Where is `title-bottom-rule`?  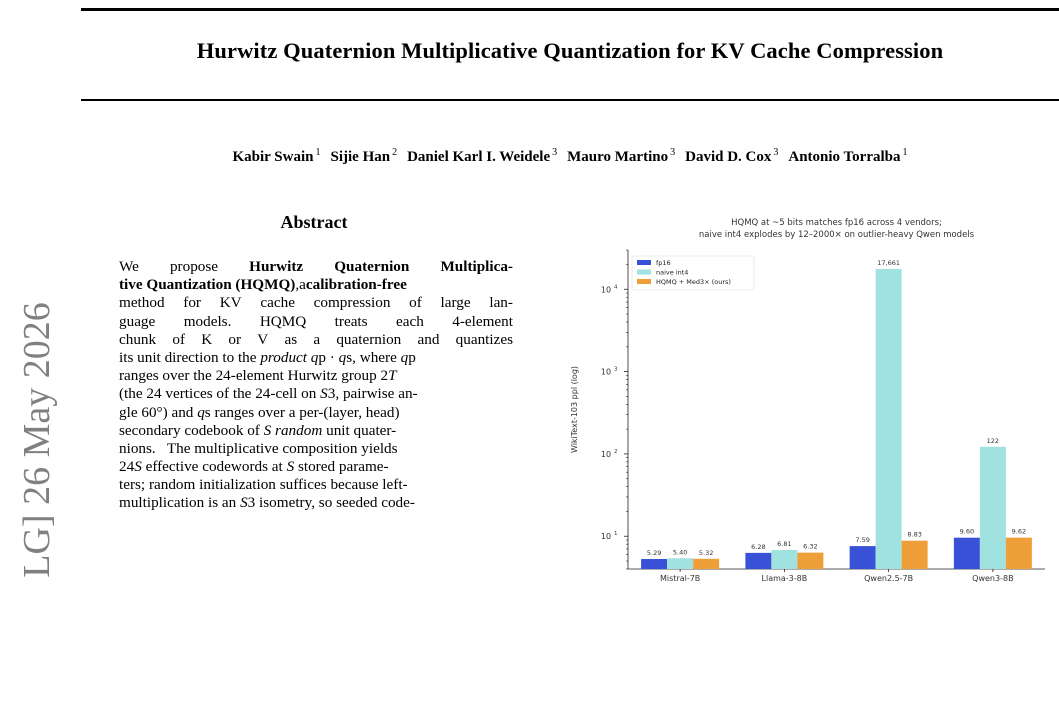 title-bottom-rule is located at coordinates (570, 100).